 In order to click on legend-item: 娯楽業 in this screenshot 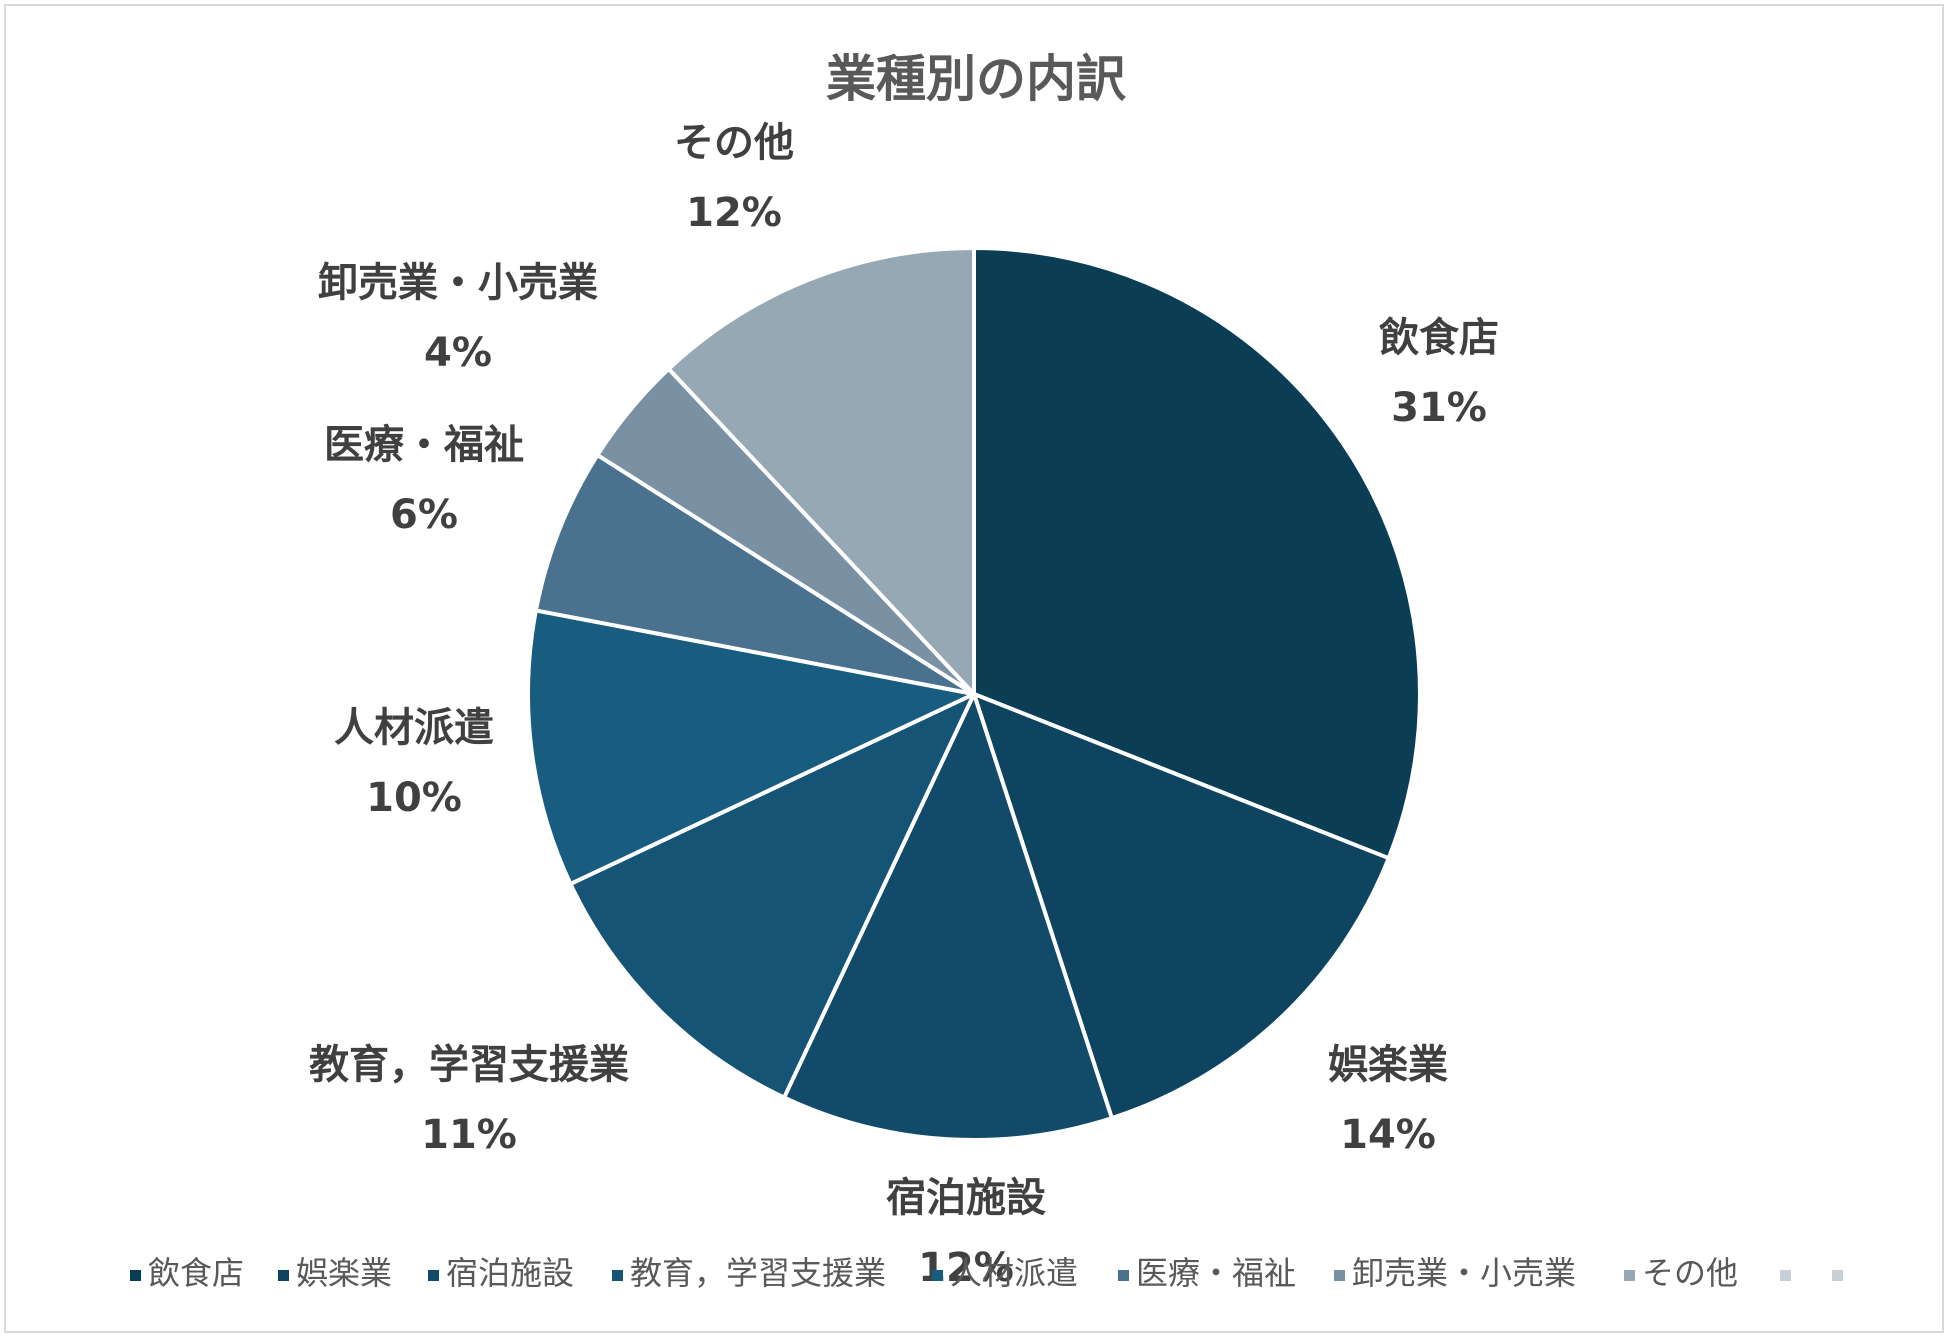, I will do `click(335, 1273)`.